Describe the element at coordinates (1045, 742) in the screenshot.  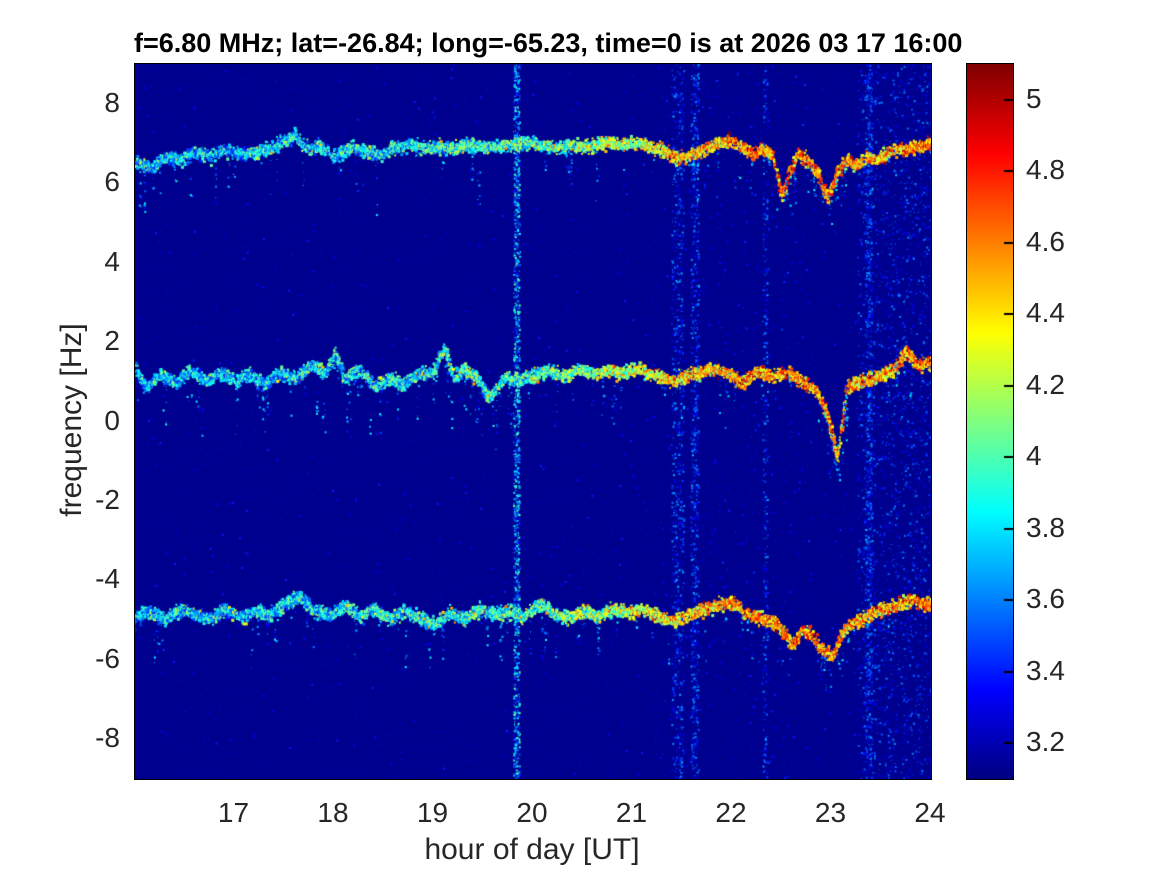
I see `colorbar-tick-label: 3.2` at that location.